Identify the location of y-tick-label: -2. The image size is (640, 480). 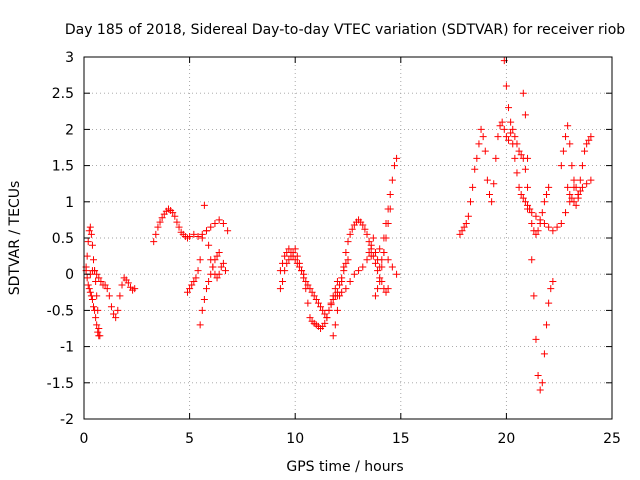
(67, 420).